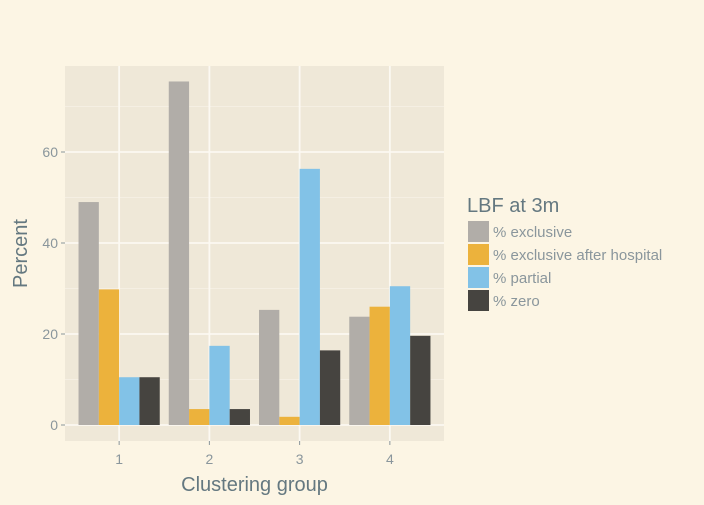  What do you see at coordinates (254, 454) in the screenshot?
I see `x-axis-ticks: 1 2 3 4` at bounding box center [254, 454].